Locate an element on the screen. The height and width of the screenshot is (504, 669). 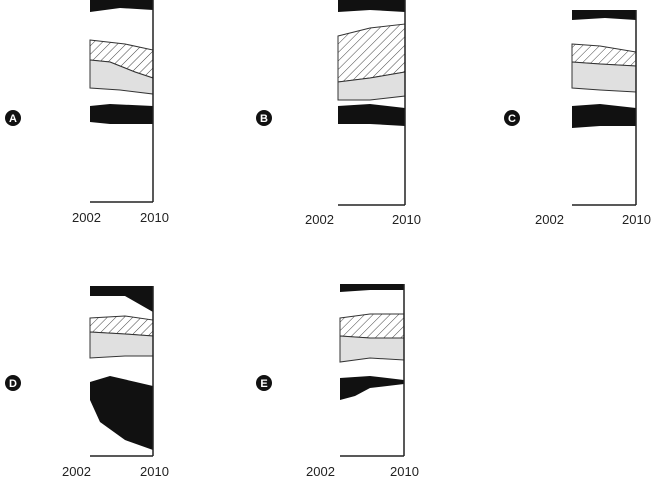
panel-d-badge is located at coordinates (13, 383).